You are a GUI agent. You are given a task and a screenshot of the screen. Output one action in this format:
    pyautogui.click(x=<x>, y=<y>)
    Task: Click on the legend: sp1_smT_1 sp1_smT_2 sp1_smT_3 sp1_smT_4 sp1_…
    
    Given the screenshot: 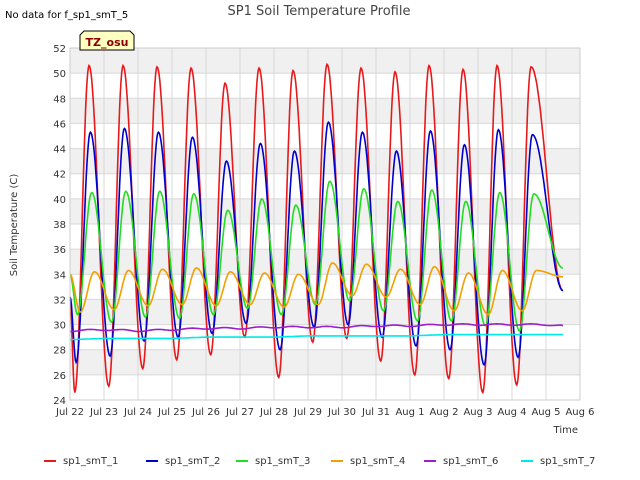 What is the action you would take?
    pyautogui.click(x=319, y=461)
    